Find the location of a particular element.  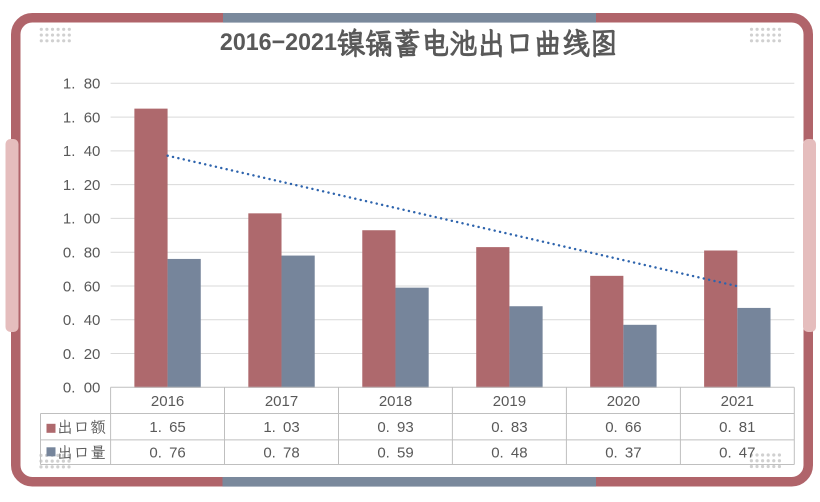

svg-text: 1. 00 is located at coordinates (82, 219).